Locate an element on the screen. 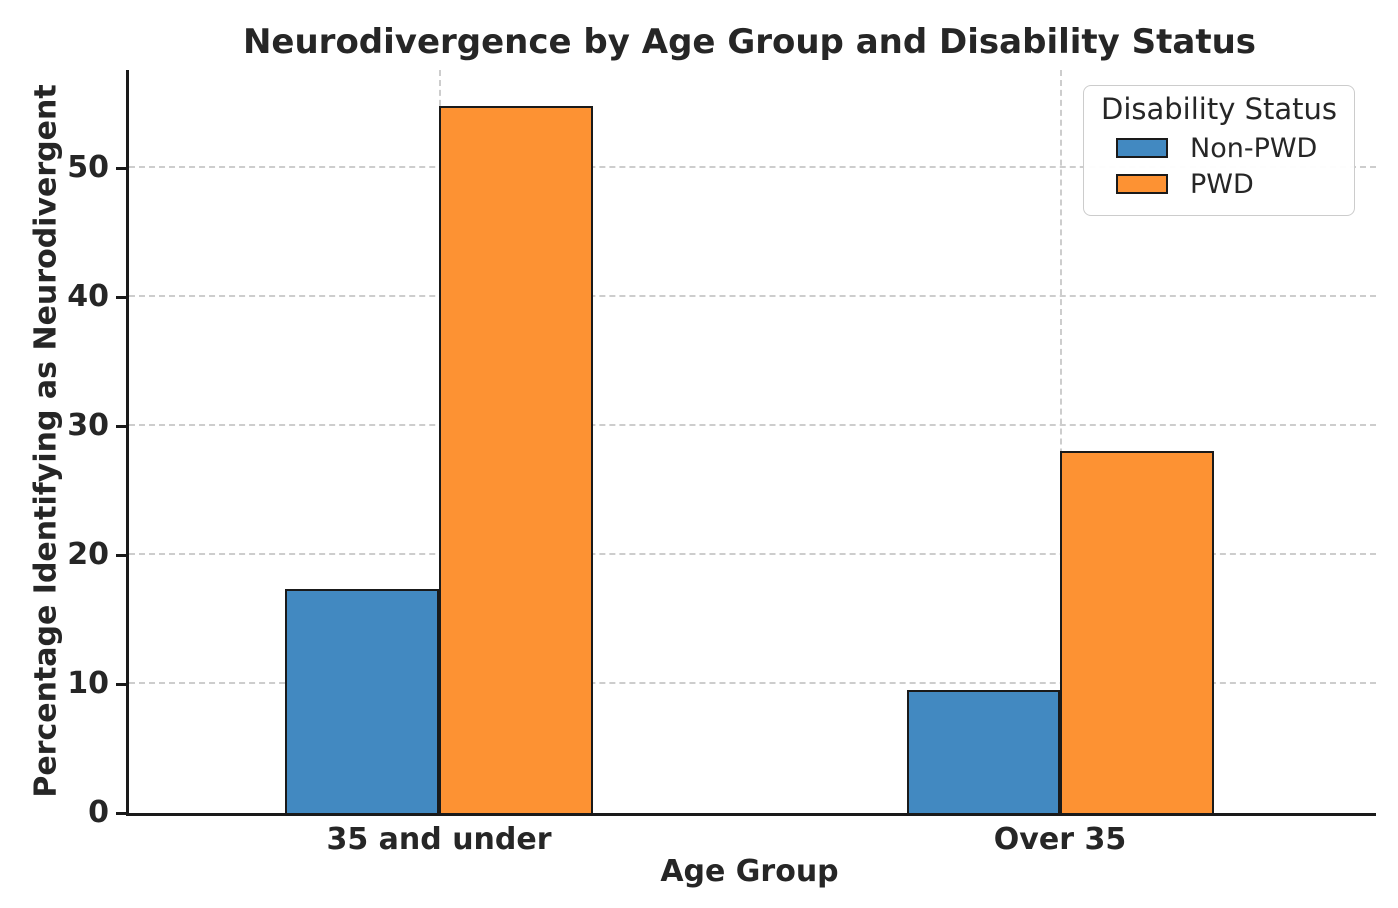 Image resolution: width=1398 pixels, height=908 pixels. y-tick-label: 10 is located at coordinates (88, 684).